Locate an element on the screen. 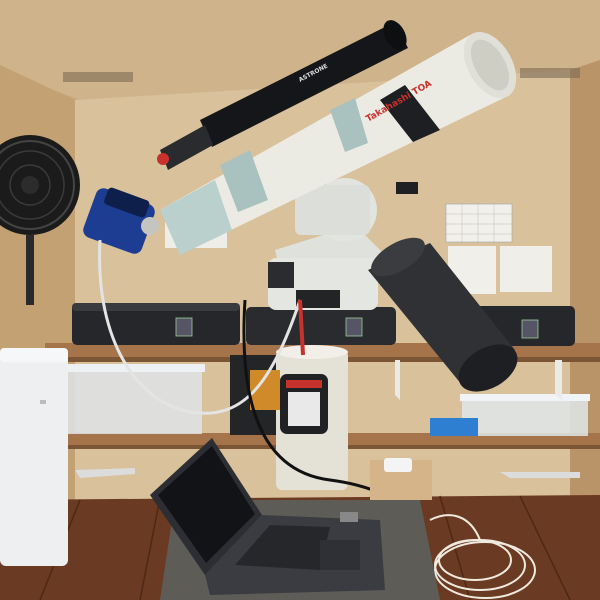 Image resolution: width=600 pixels, height=600 pixels. hand-controller is located at coordinates (304, 404).